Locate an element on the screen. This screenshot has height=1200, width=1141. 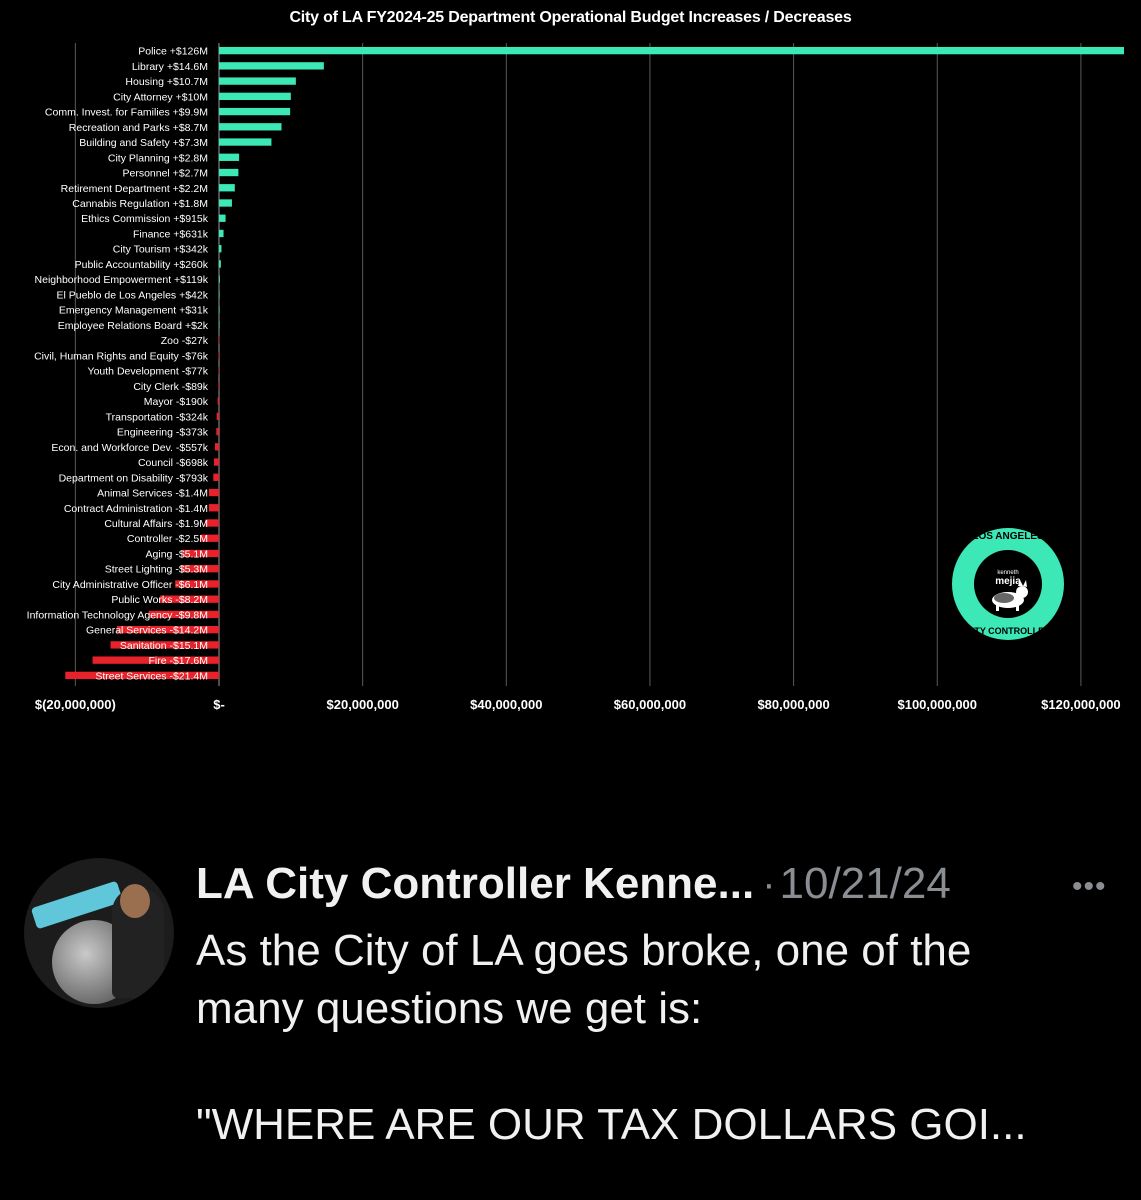
seal-center: kenneth mejia is located at coordinates (1008, 584).